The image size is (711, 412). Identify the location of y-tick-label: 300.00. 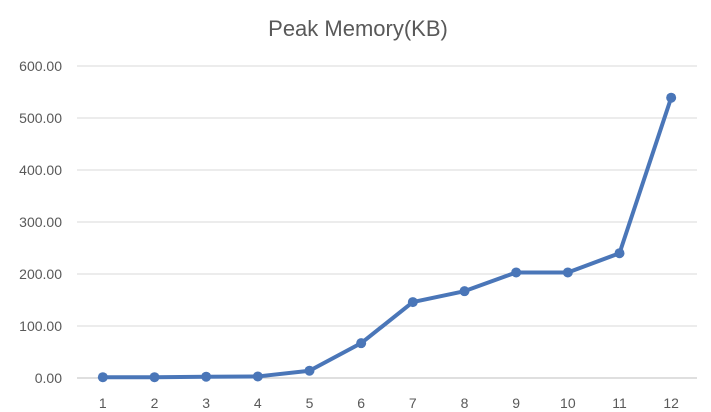
(40, 222).